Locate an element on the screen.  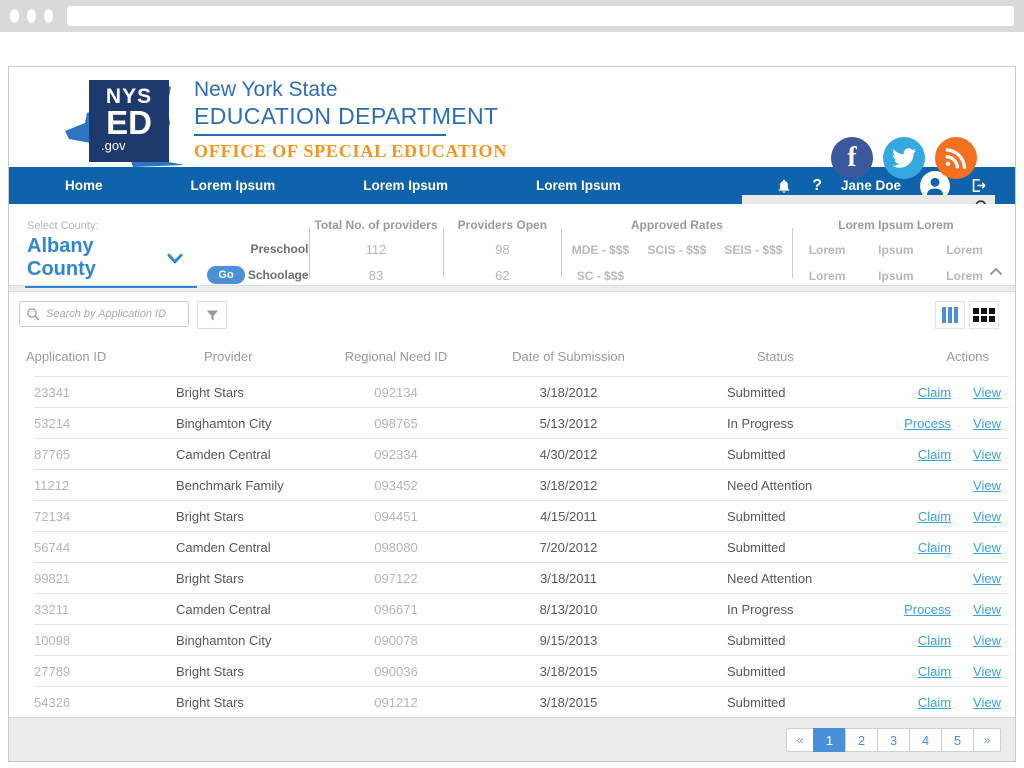
page-prev: « is located at coordinates (800, 740).